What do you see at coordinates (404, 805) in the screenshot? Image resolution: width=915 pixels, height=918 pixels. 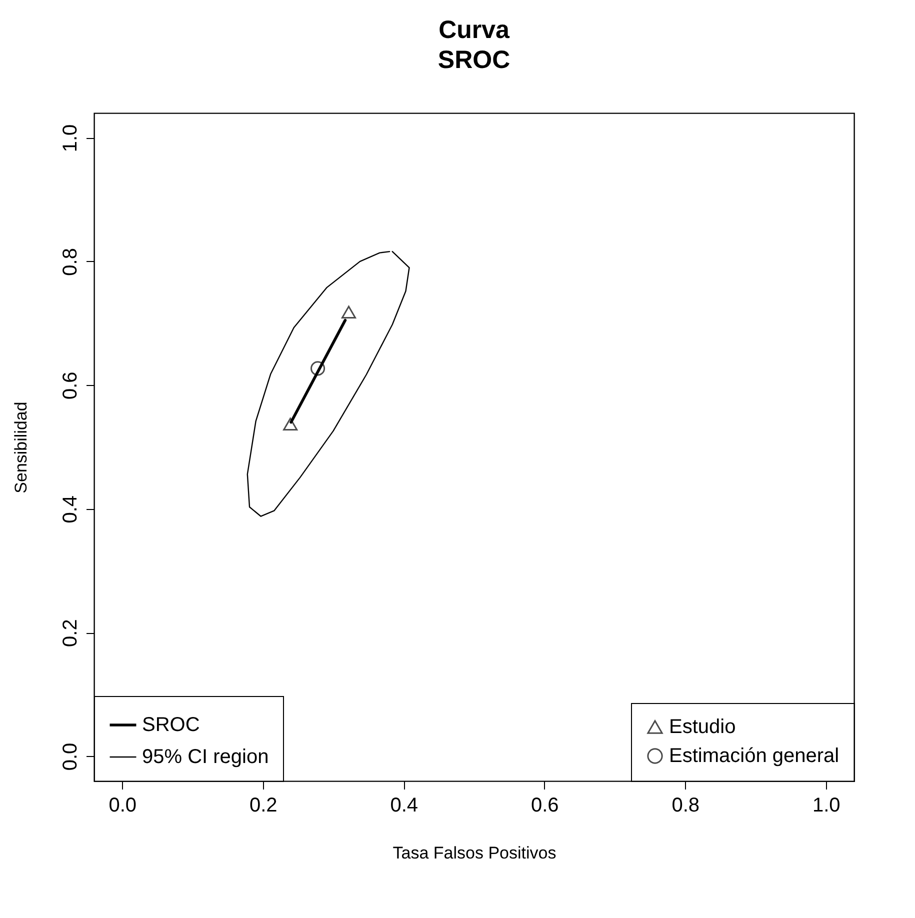 I see `x-tick-label: 0.4` at bounding box center [404, 805].